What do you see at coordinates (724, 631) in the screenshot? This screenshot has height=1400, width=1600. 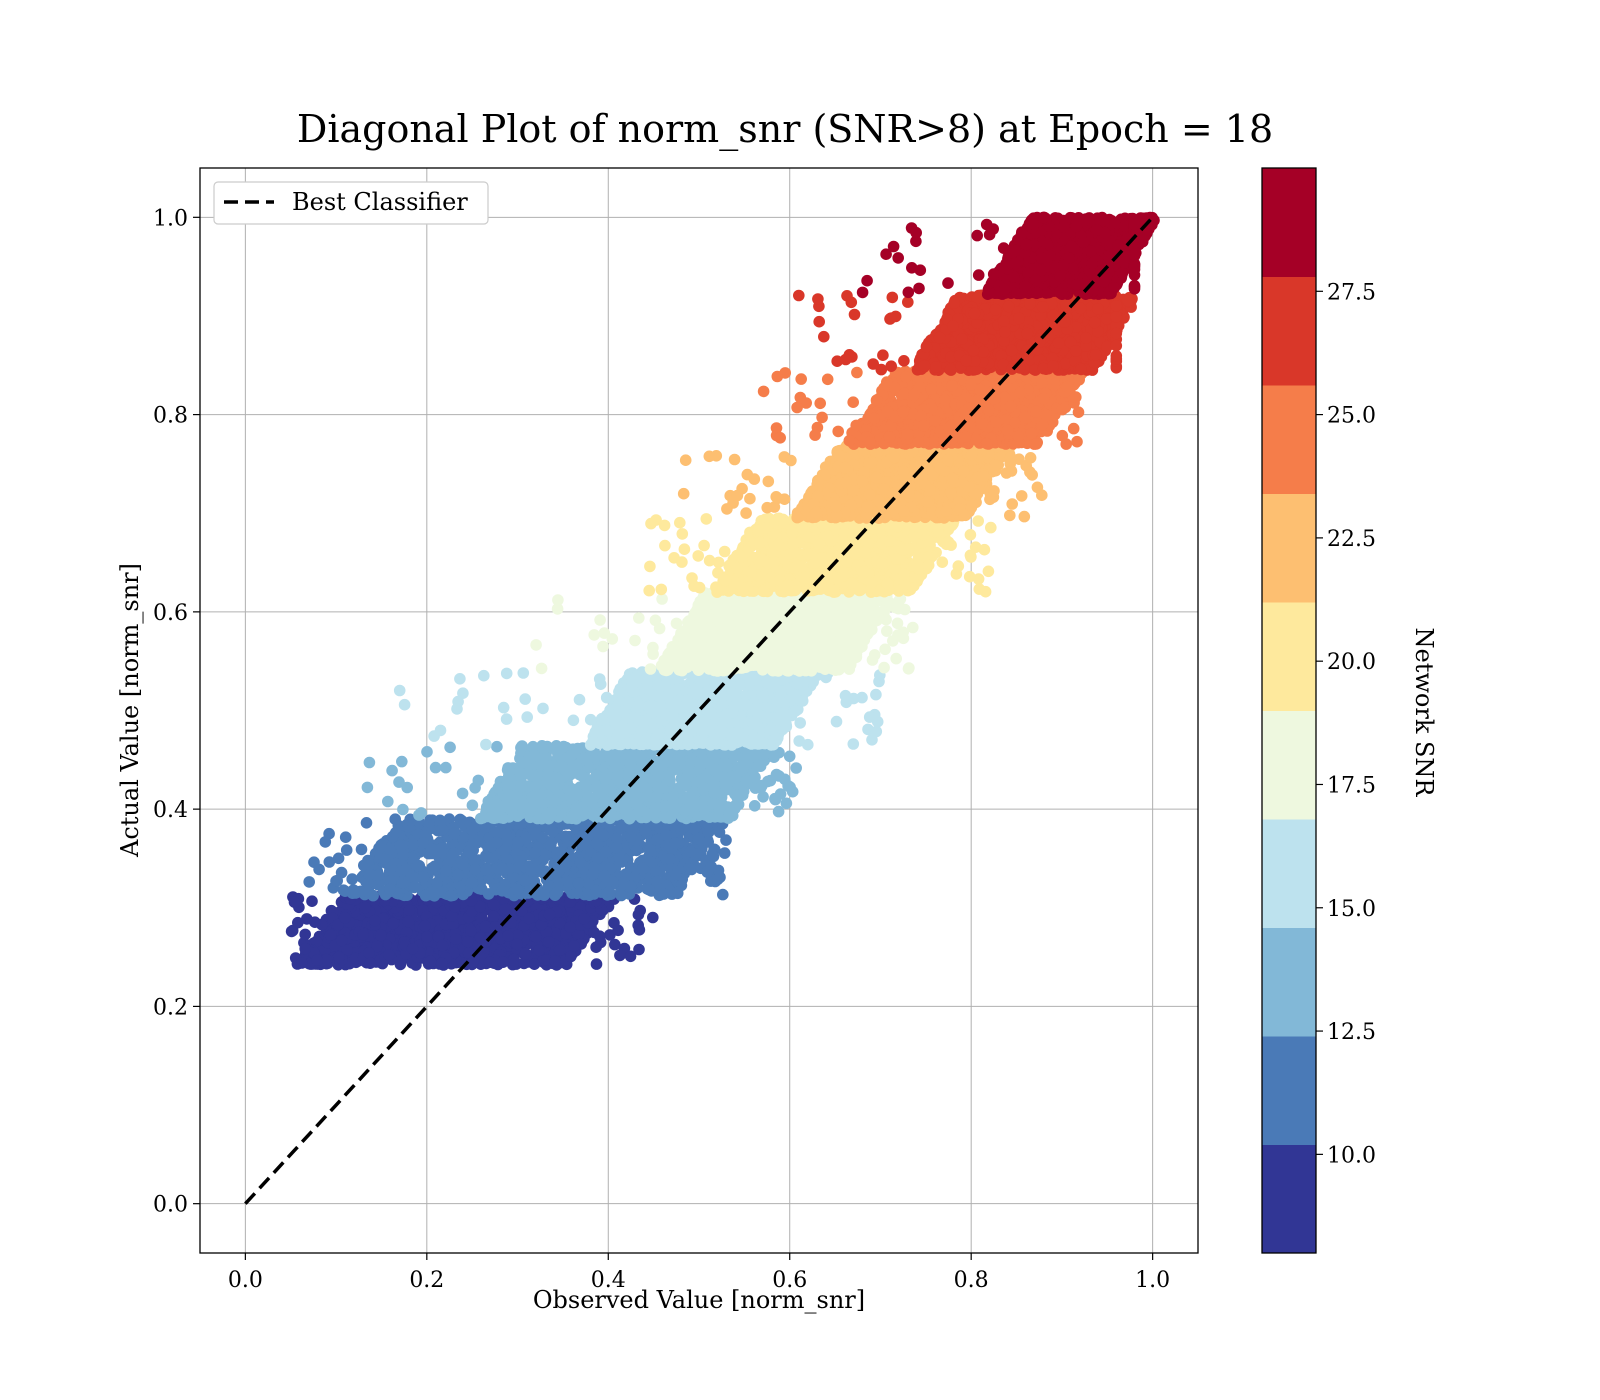 I see `snr-band-5-points` at bounding box center [724, 631].